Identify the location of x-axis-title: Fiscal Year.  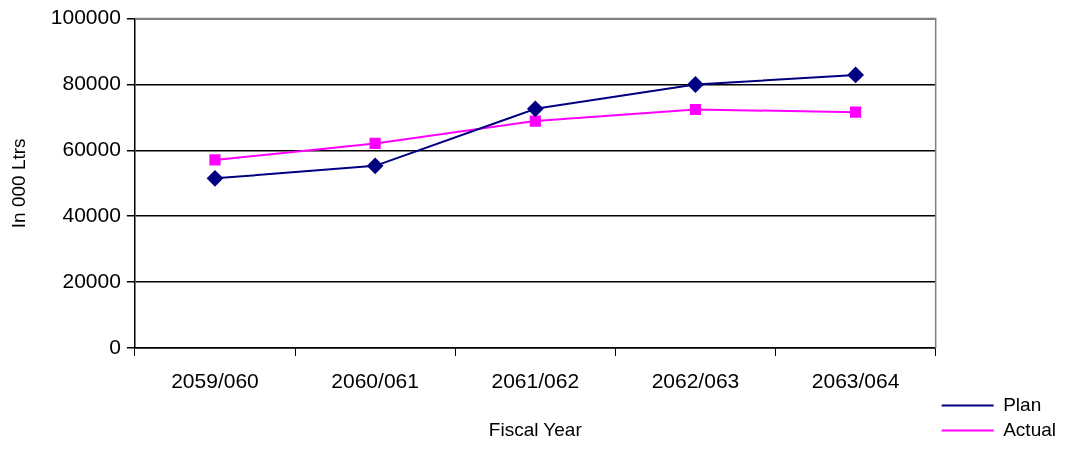
(535, 429).